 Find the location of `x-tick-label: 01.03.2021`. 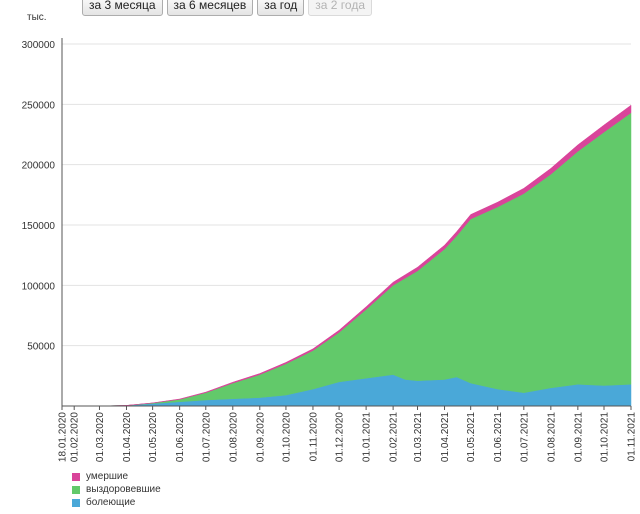

x-tick-label: 01.03.2021 is located at coordinates (418, 437).